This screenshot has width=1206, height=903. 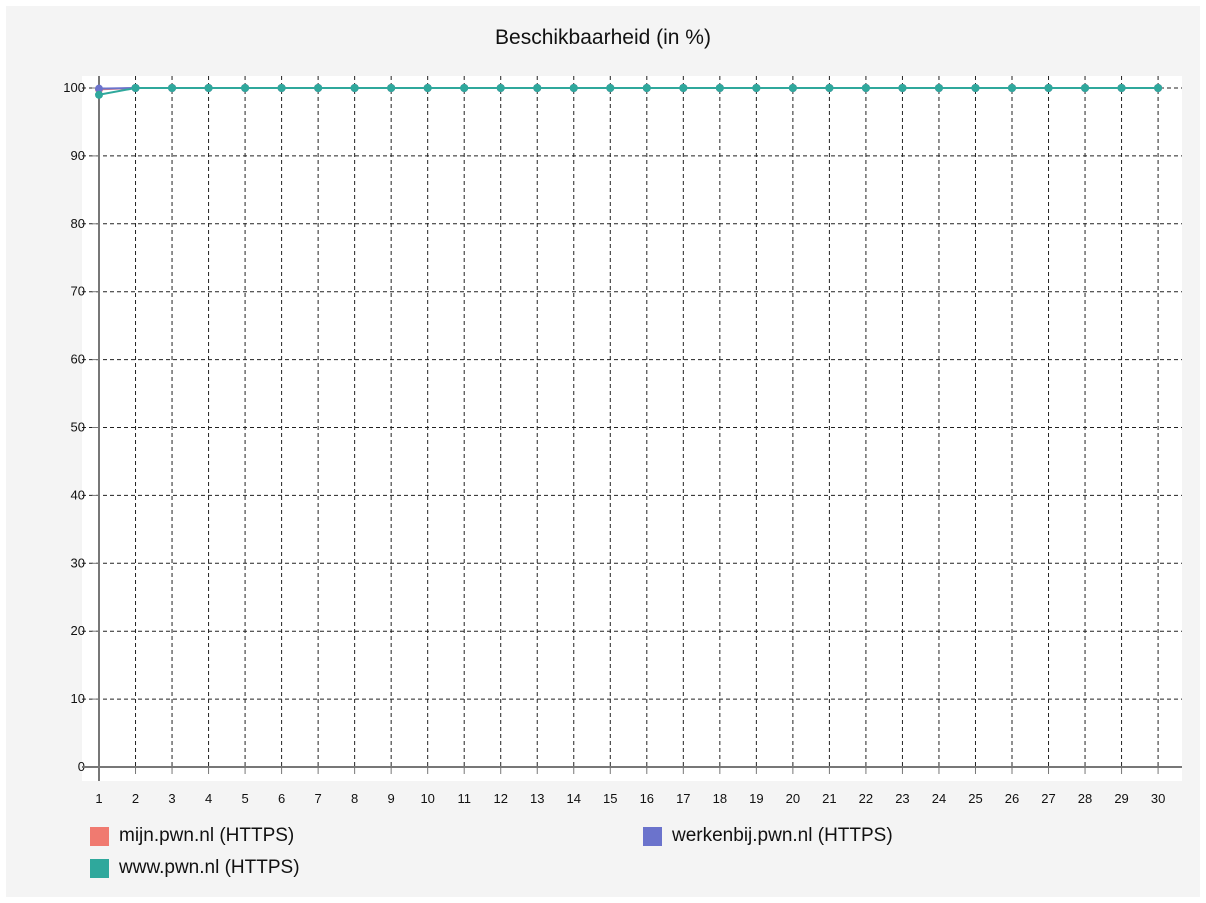 I want to click on chart-title: Beschikbaarheid (in %), so click(x=603, y=37).